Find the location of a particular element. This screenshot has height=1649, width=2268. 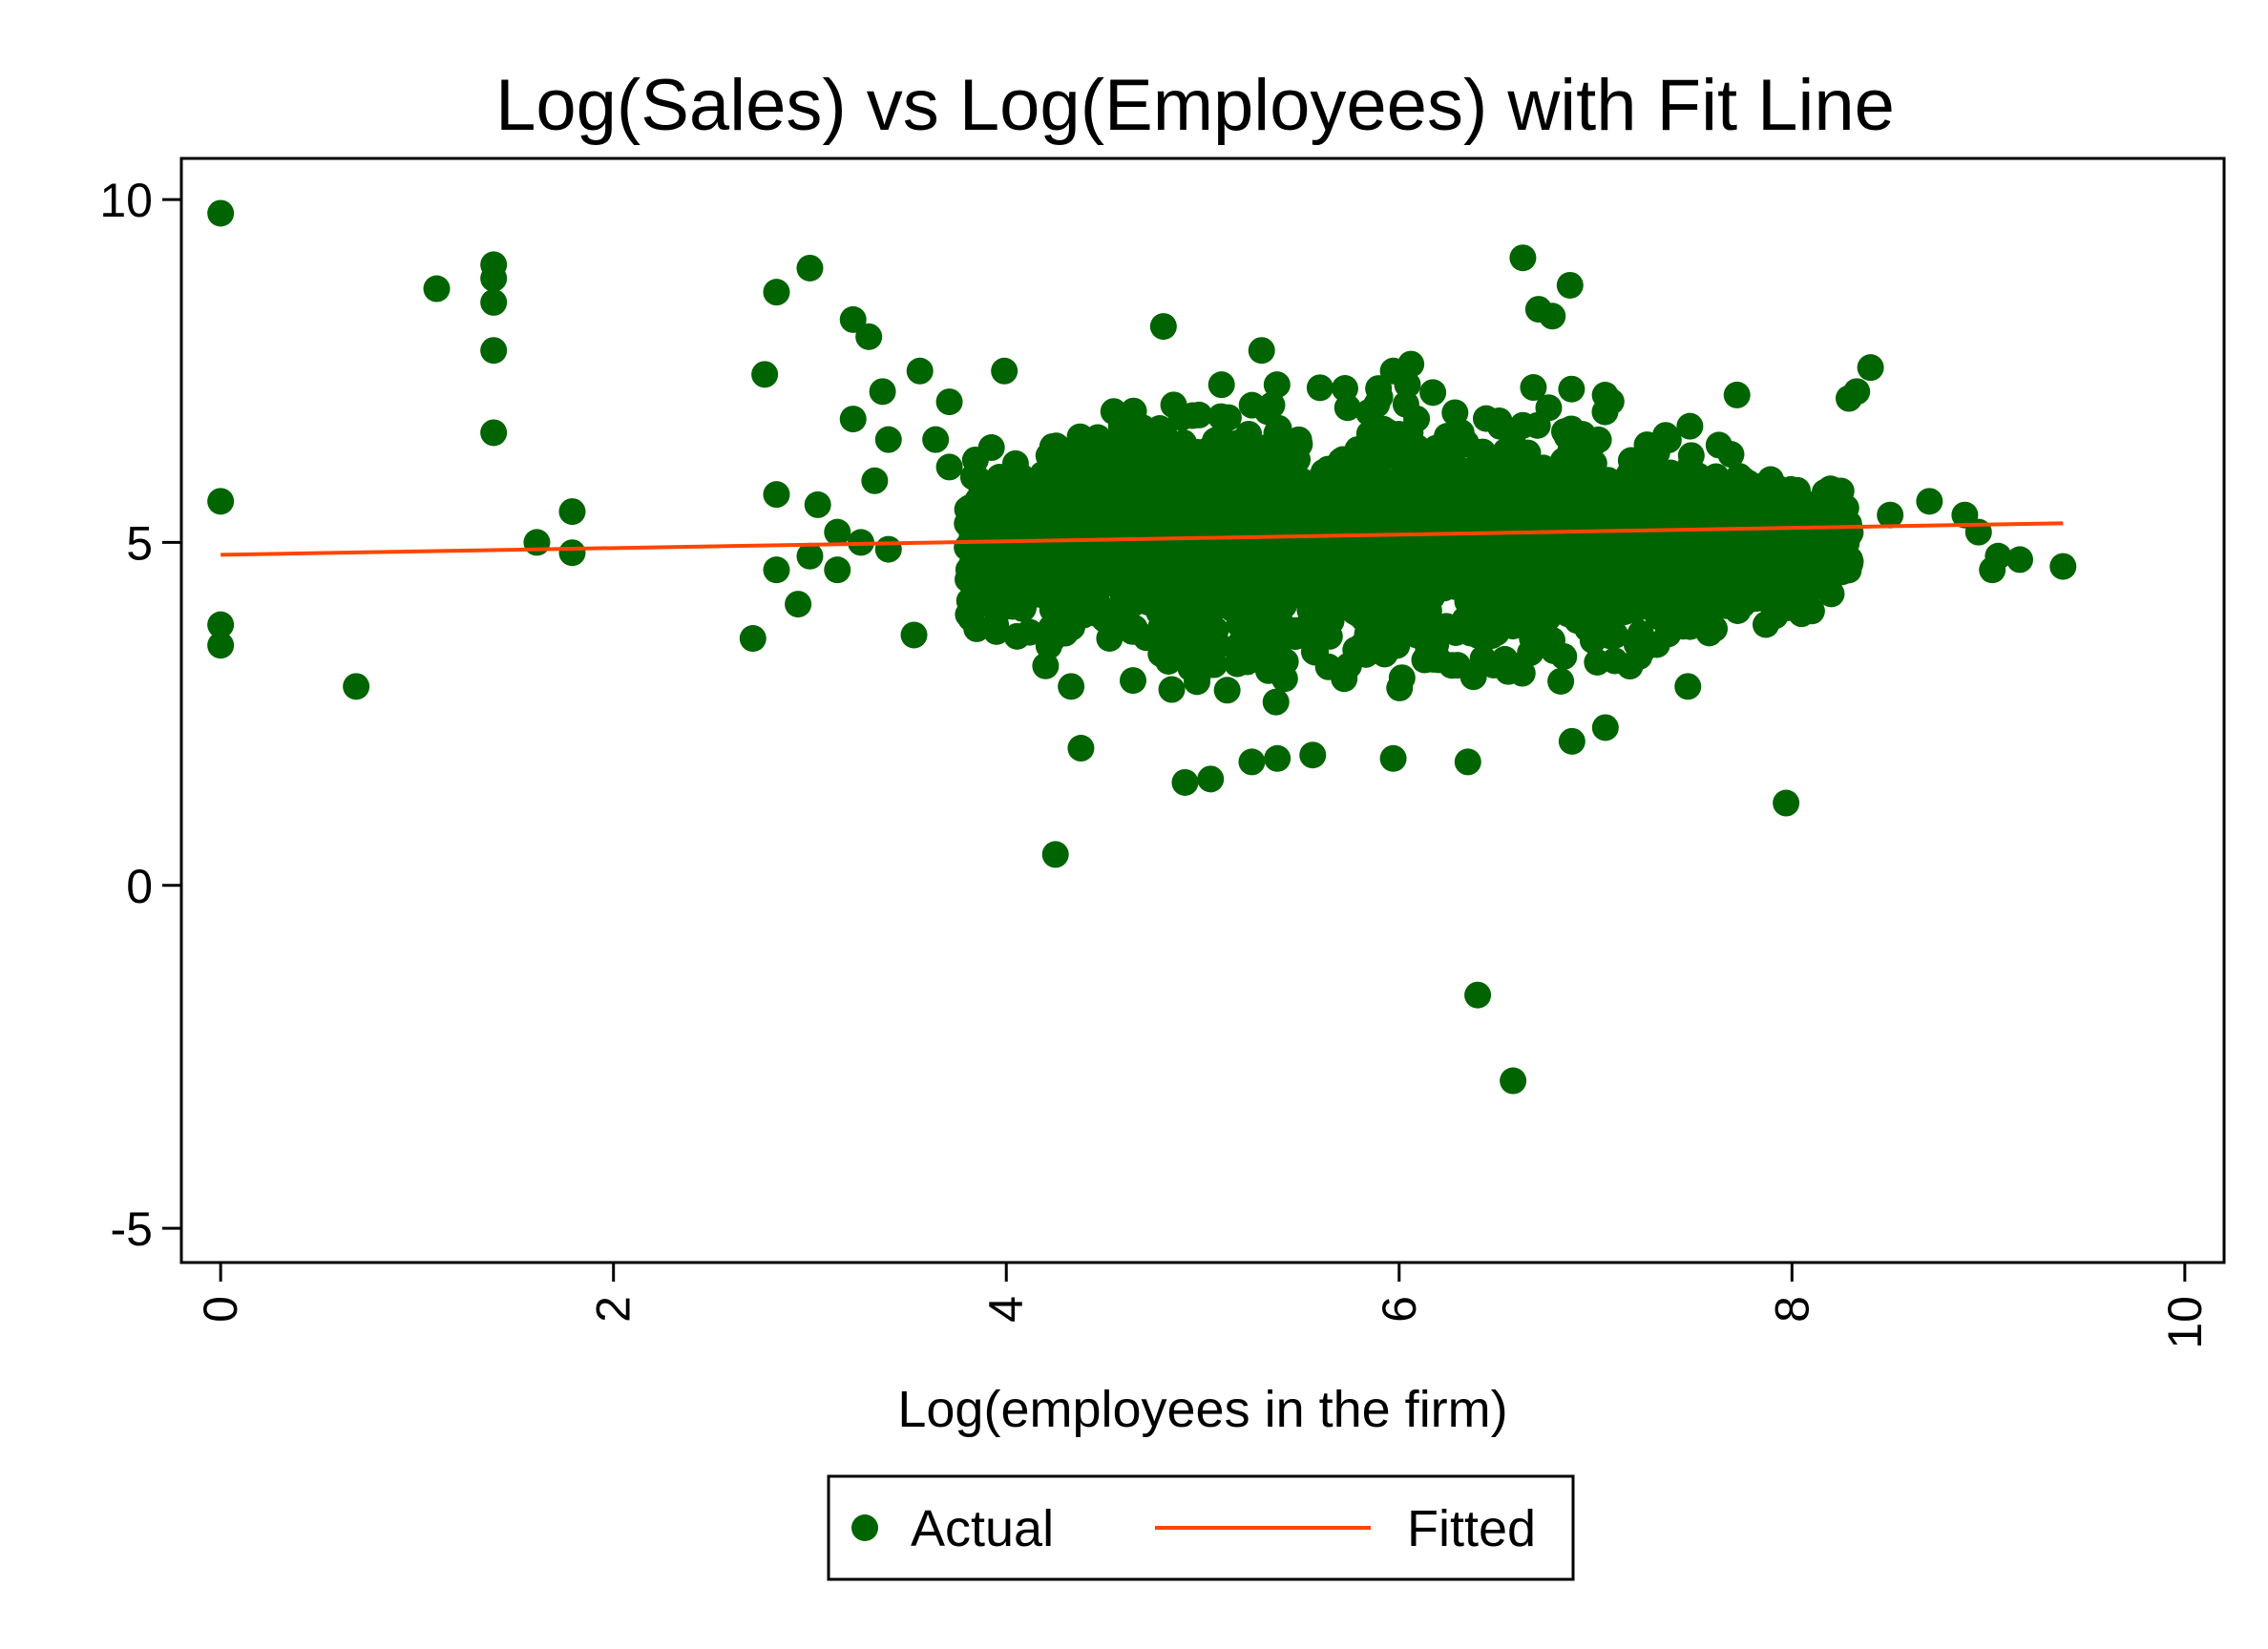

y-tick-label: 0 is located at coordinates (139, 886).